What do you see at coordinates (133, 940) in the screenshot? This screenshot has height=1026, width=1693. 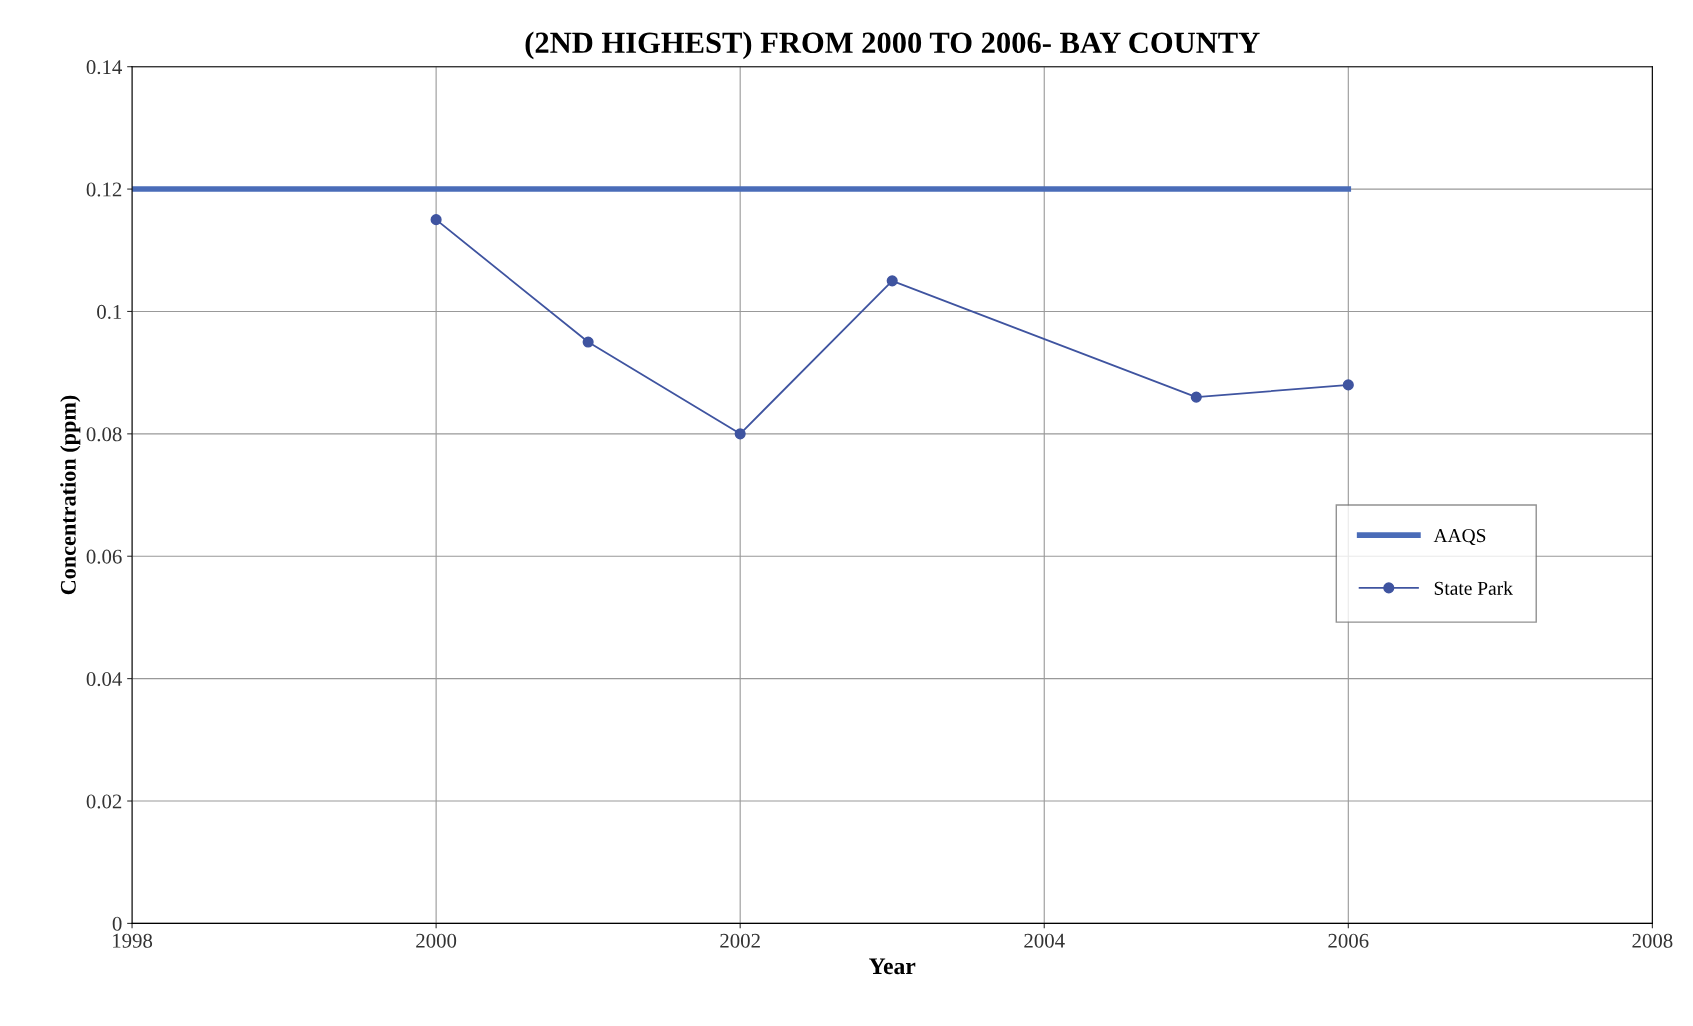 I see `x-tick-label: 1998` at bounding box center [133, 940].